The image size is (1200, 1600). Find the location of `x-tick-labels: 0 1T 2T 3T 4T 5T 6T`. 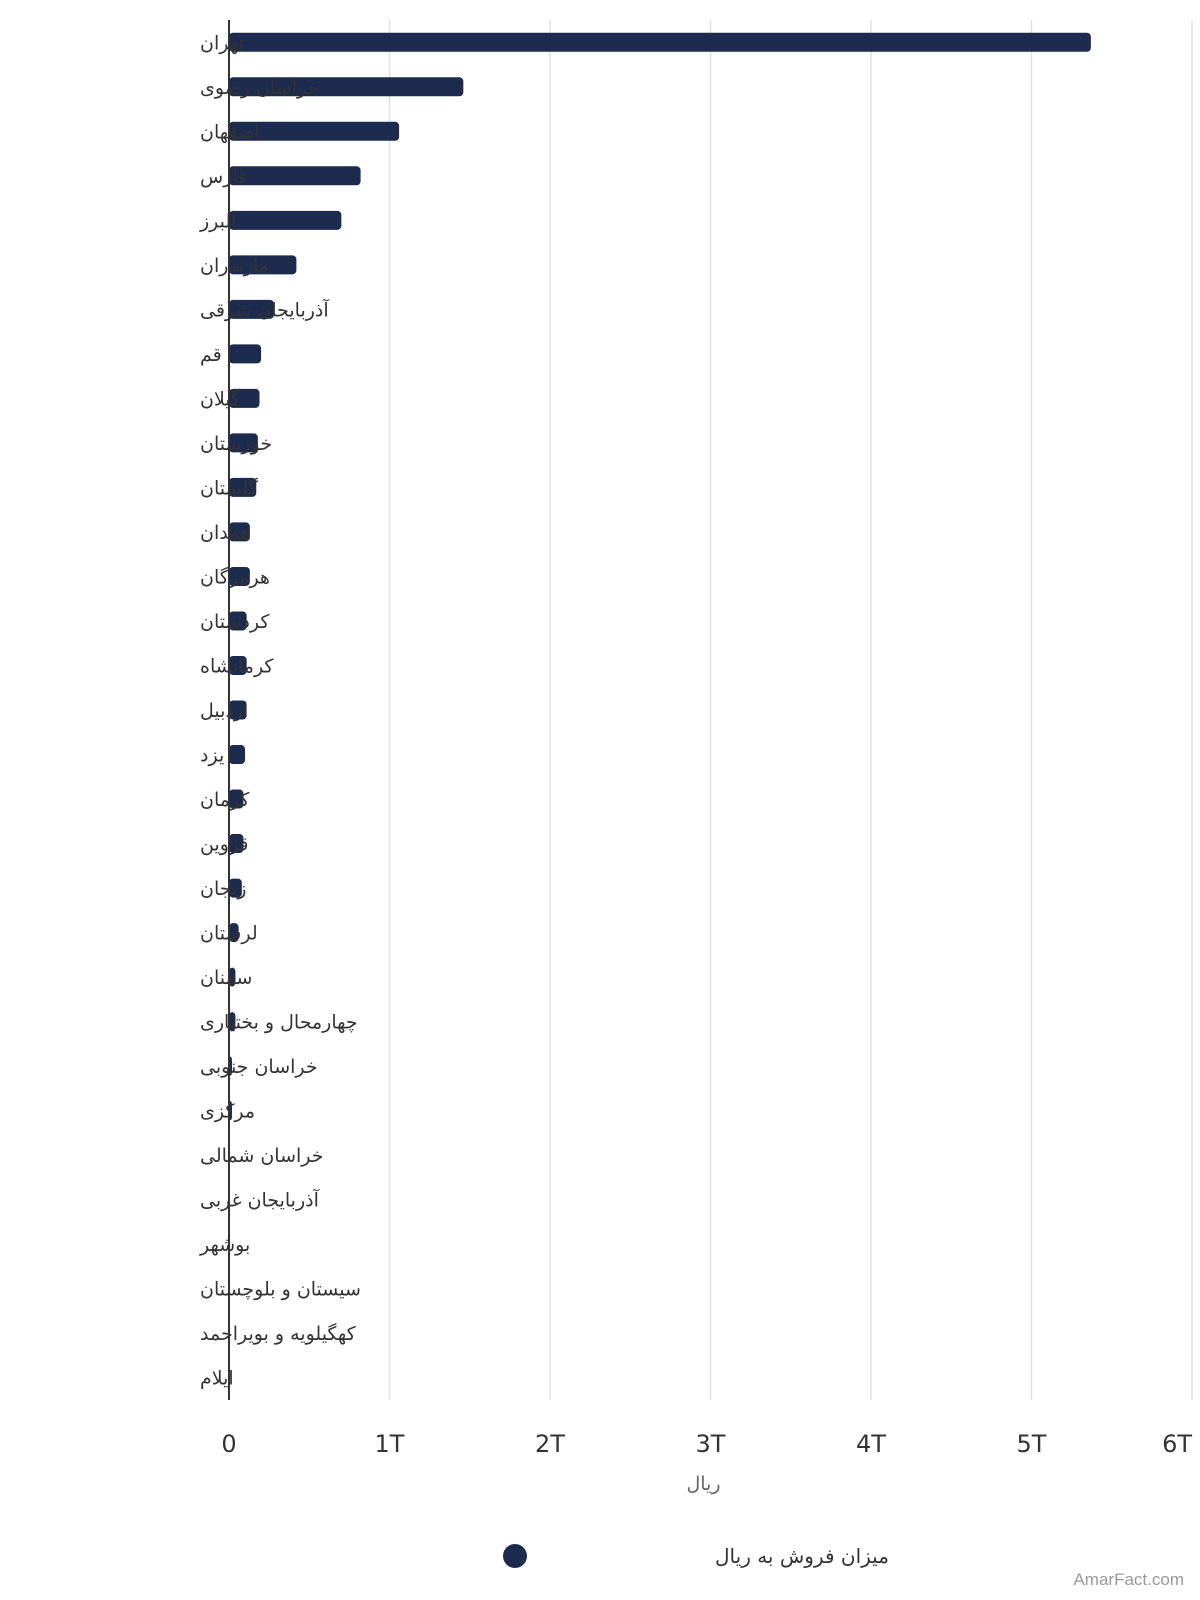

x-tick-labels: 0 1T 2T 3T 4T 5T 6T is located at coordinates (706, 1444).